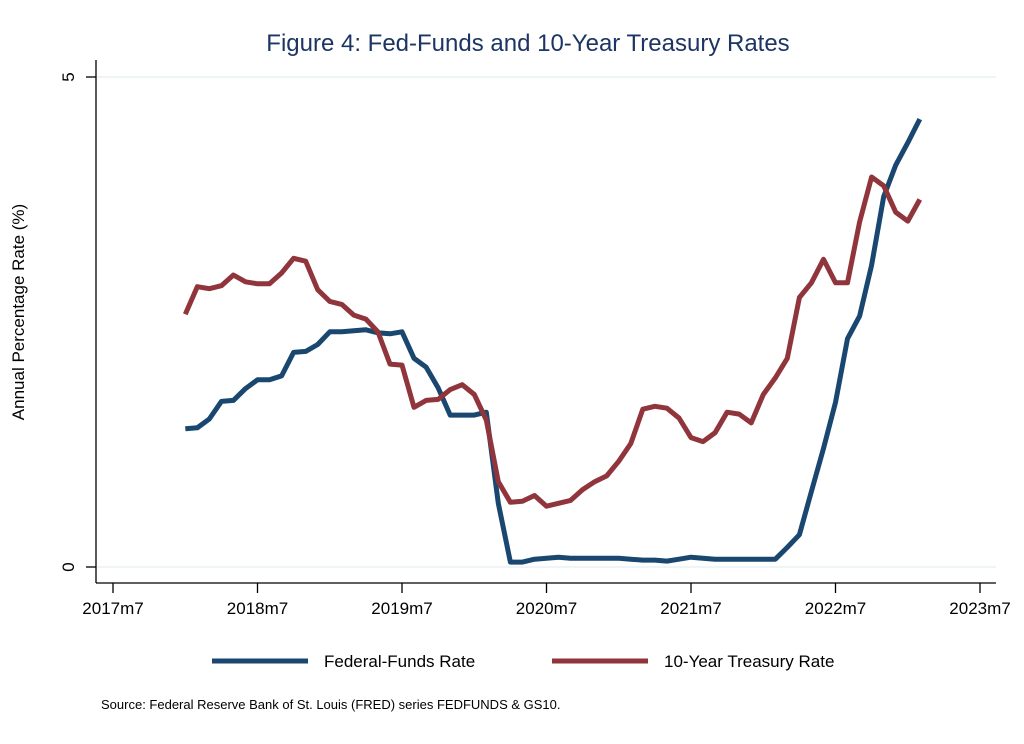 This screenshot has width=1024, height=744. Describe the element at coordinates (112, 608) in the screenshot. I see `x-tick-label: 2017m7` at that location.